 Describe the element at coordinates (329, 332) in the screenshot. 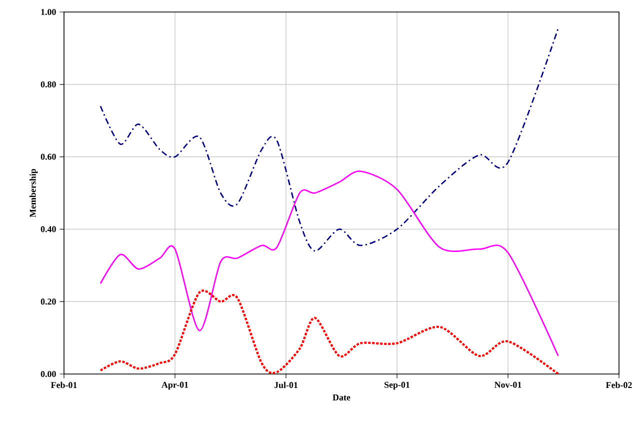

I see `line-series` at that location.